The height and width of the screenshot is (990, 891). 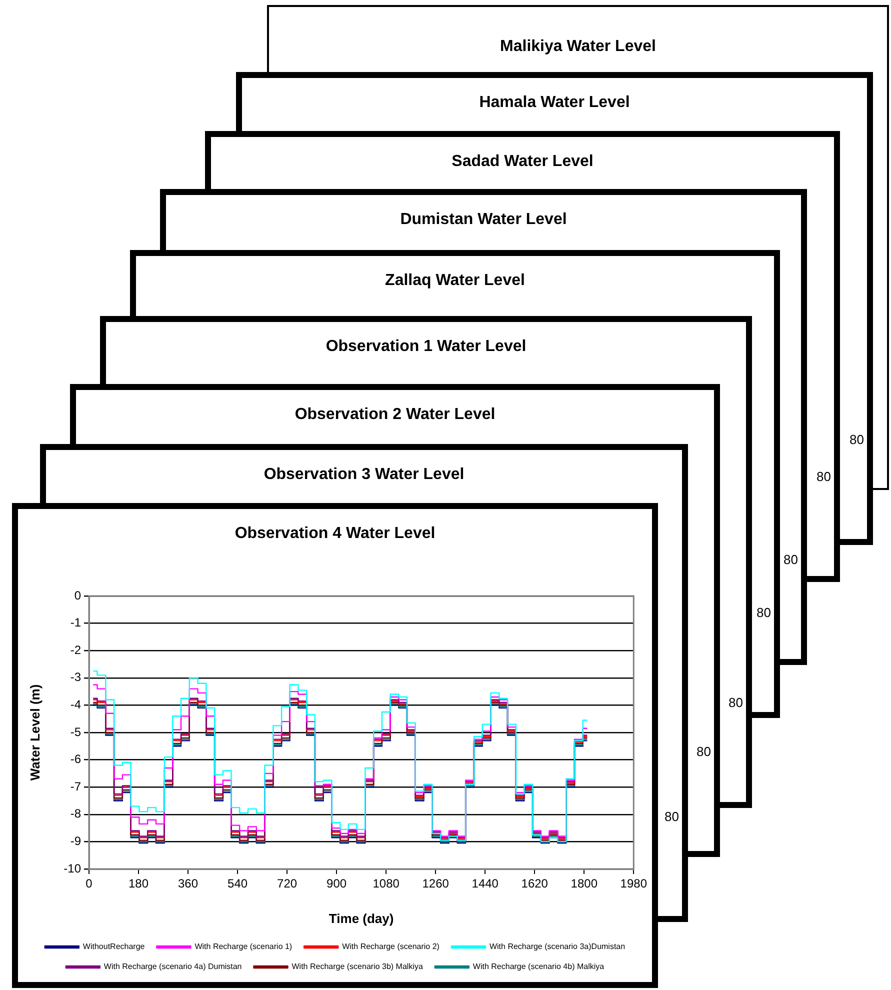 I want to click on y-tick-label: -2, so click(x=76, y=649).